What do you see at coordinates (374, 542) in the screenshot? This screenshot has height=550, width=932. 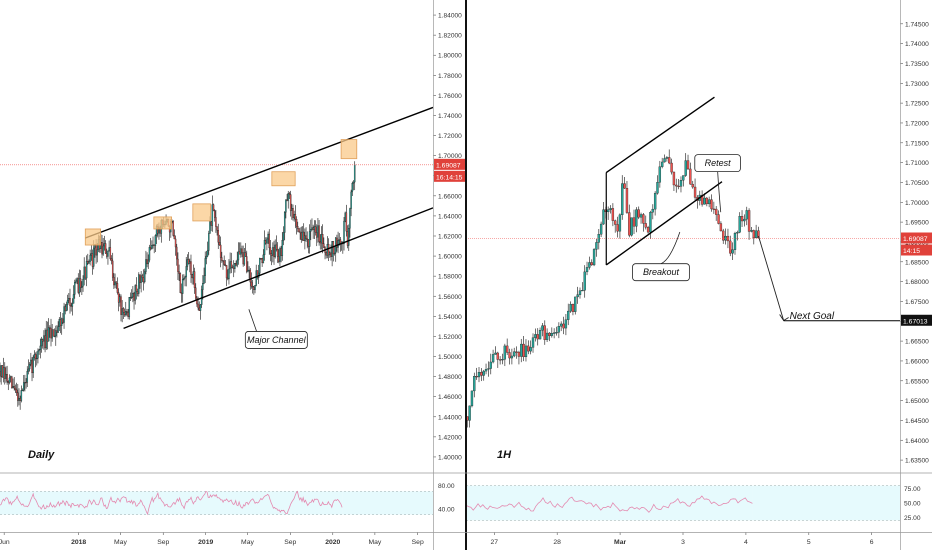 I see `x-tick-label: May` at bounding box center [374, 542].